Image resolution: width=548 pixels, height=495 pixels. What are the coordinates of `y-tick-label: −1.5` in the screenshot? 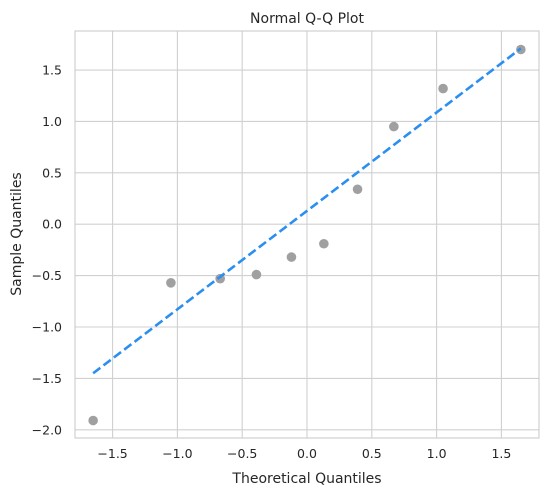 It's located at (47, 378).